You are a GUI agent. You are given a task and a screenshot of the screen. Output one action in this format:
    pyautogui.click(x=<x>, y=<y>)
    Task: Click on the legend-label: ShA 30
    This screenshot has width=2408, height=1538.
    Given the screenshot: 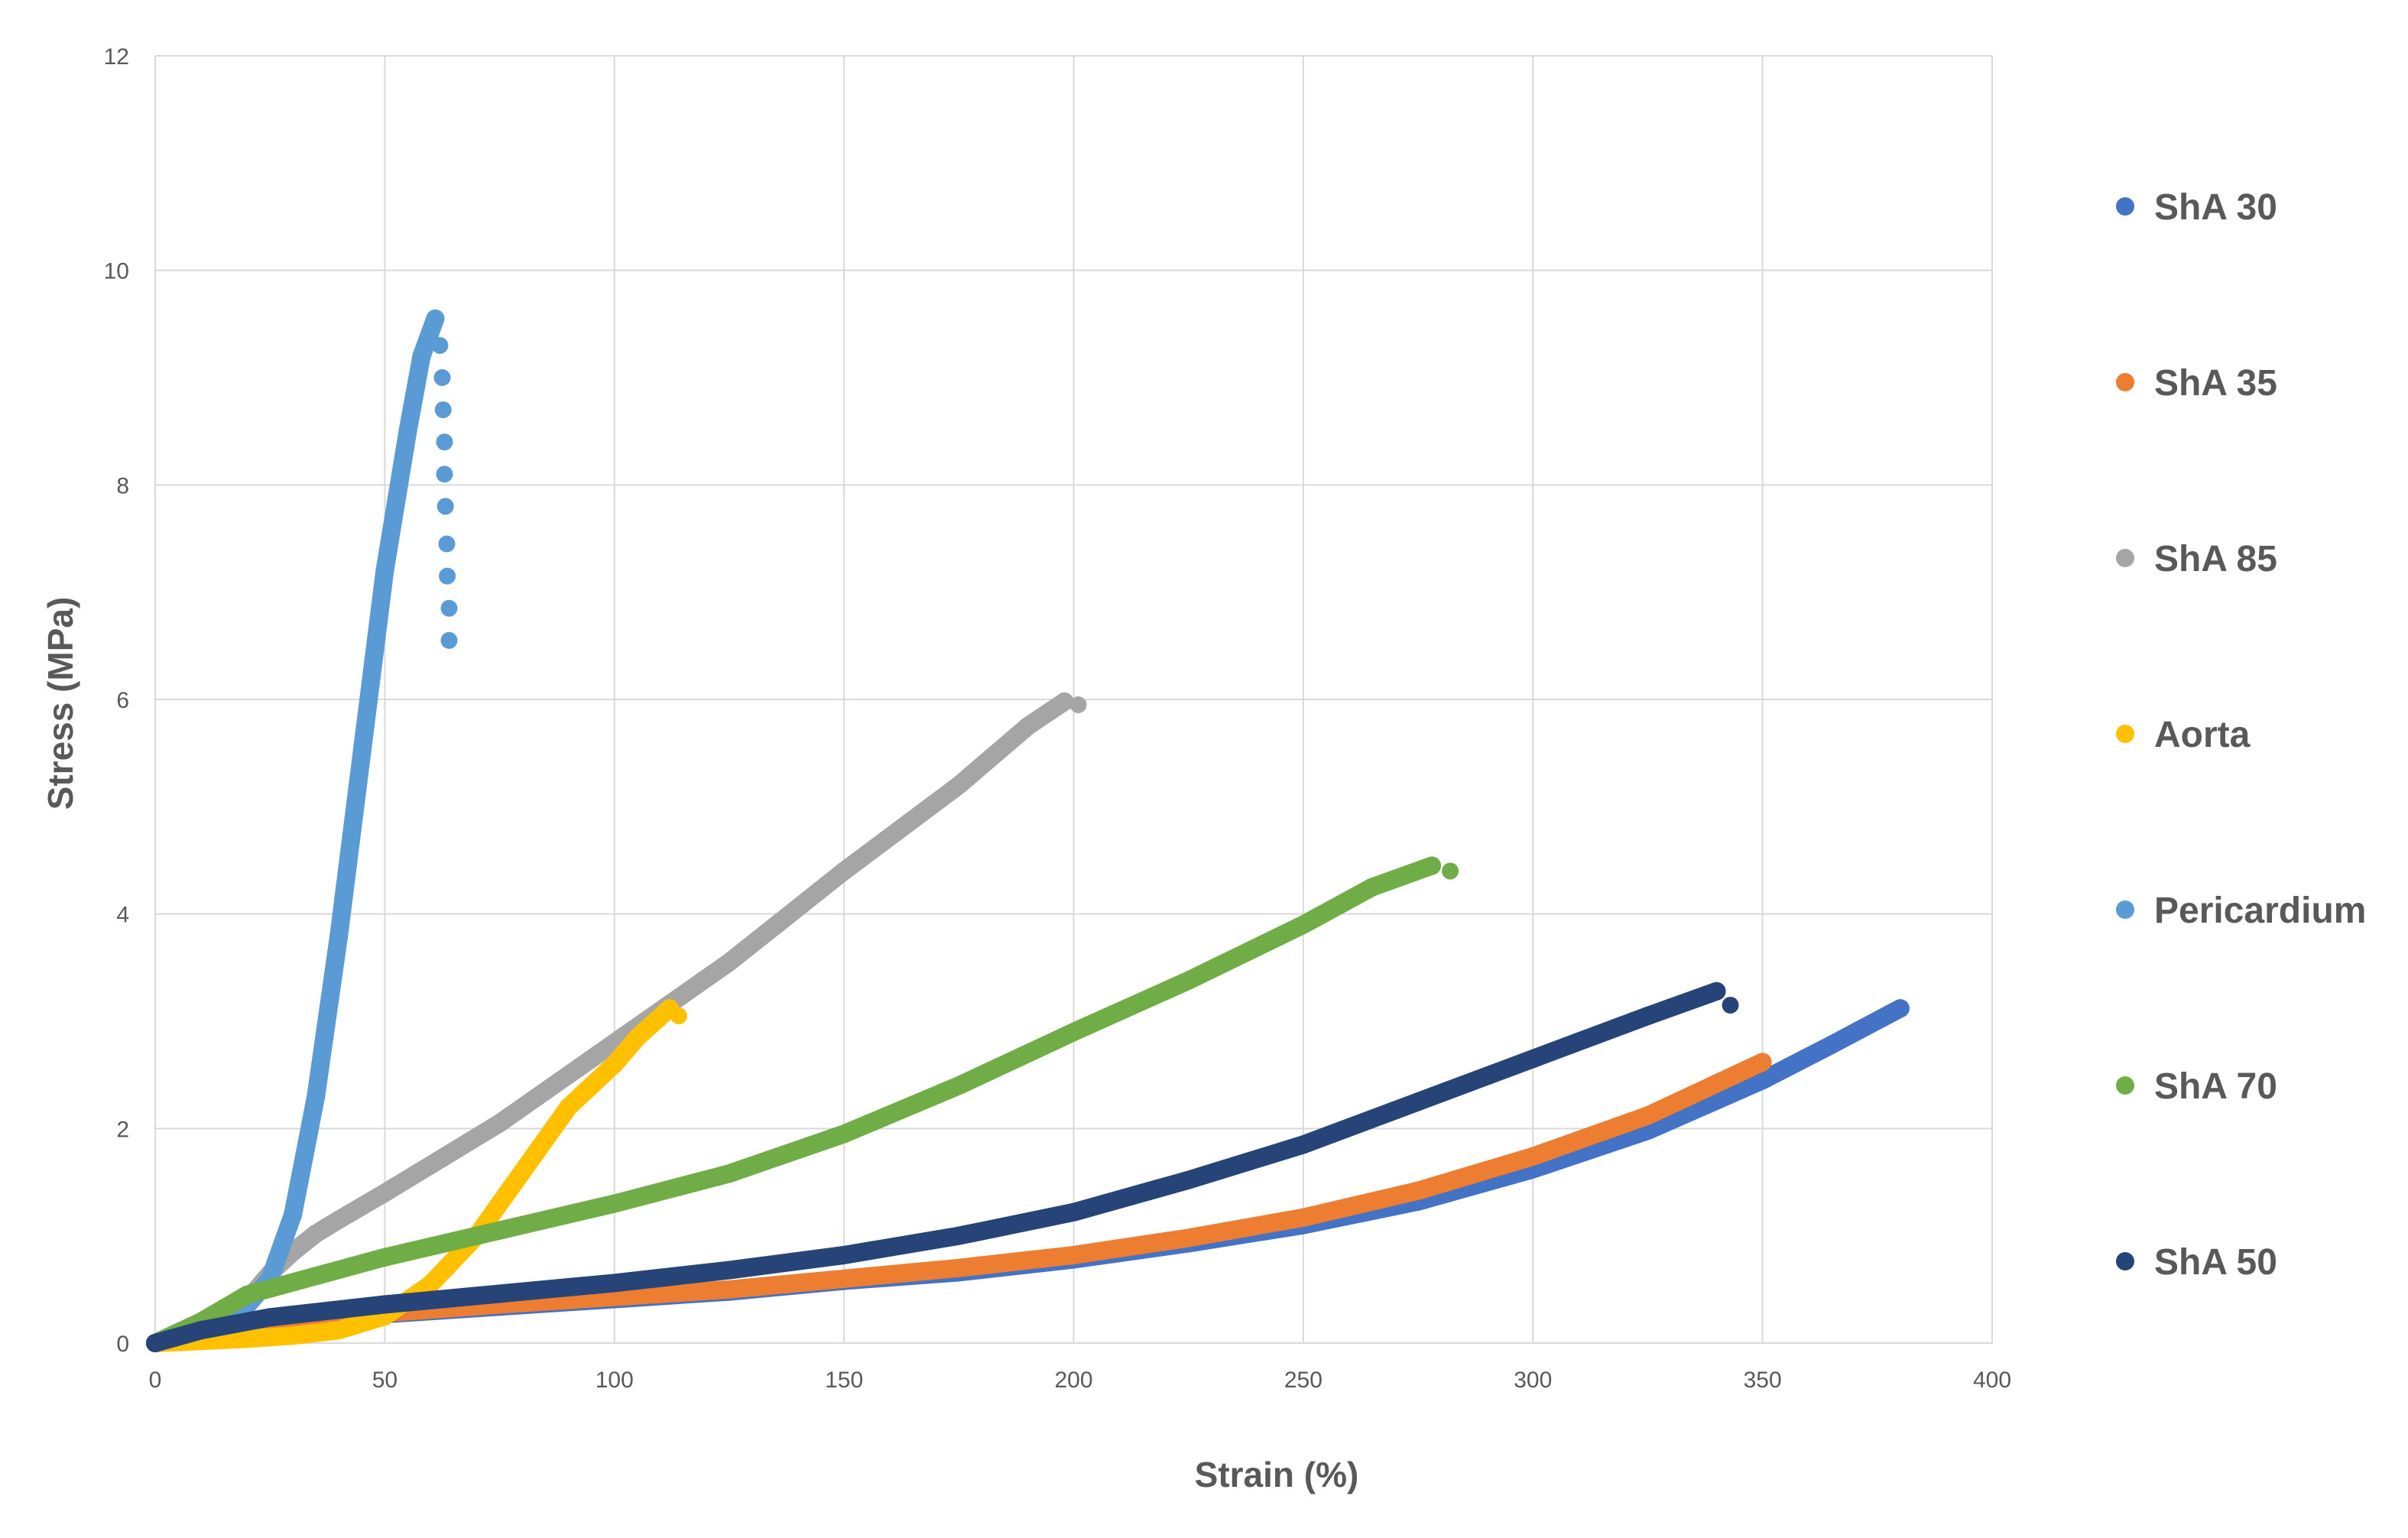 What is the action you would take?
    pyautogui.click(x=2216, y=208)
    